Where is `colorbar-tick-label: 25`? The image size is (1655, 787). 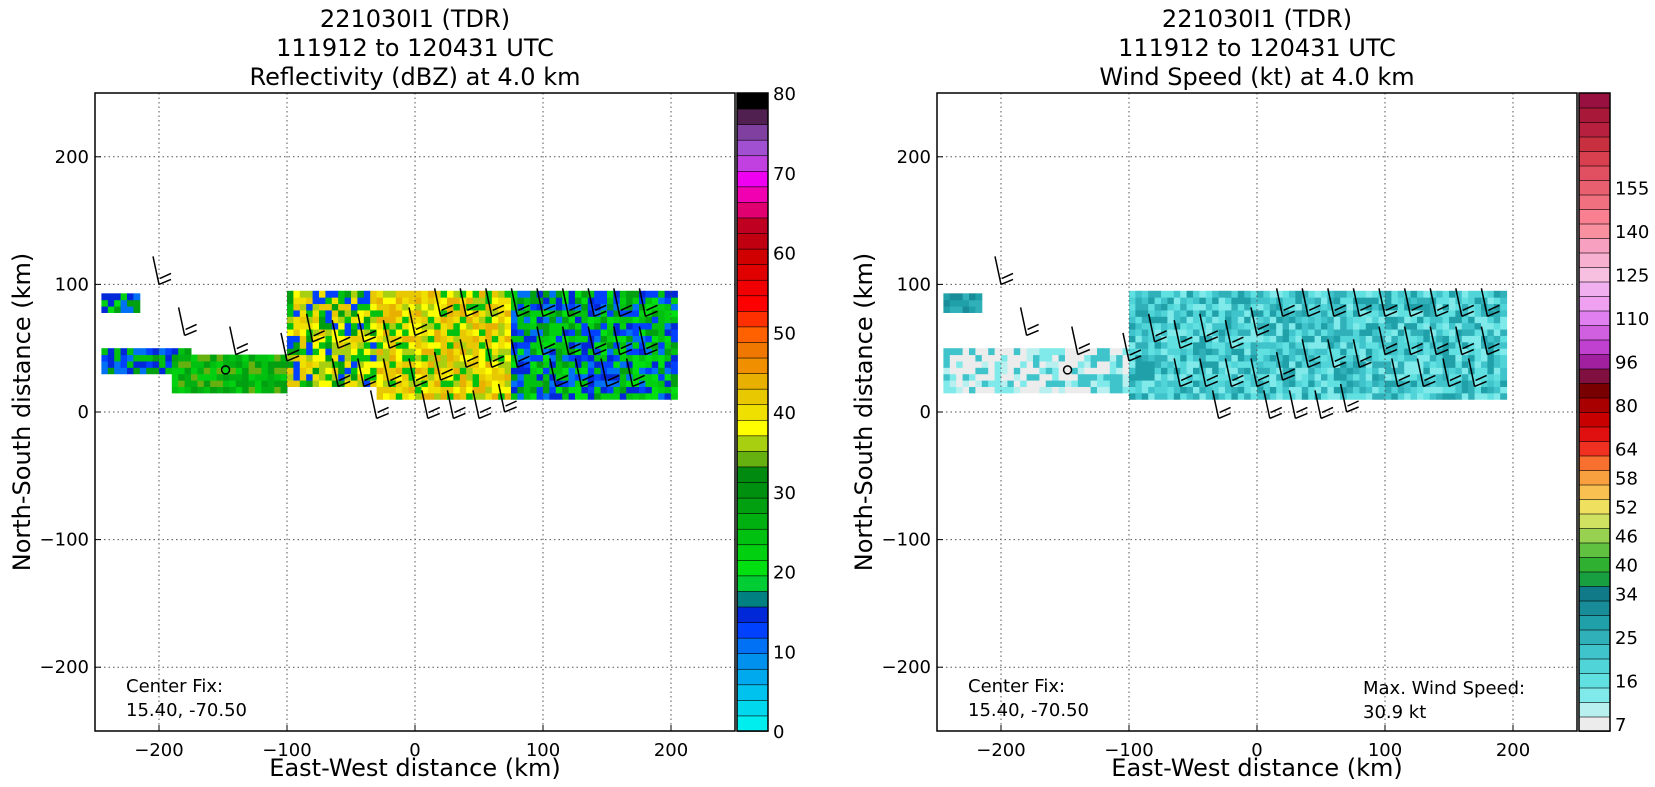
colorbar-tick-label: 25 is located at coordinates (1626, 638).